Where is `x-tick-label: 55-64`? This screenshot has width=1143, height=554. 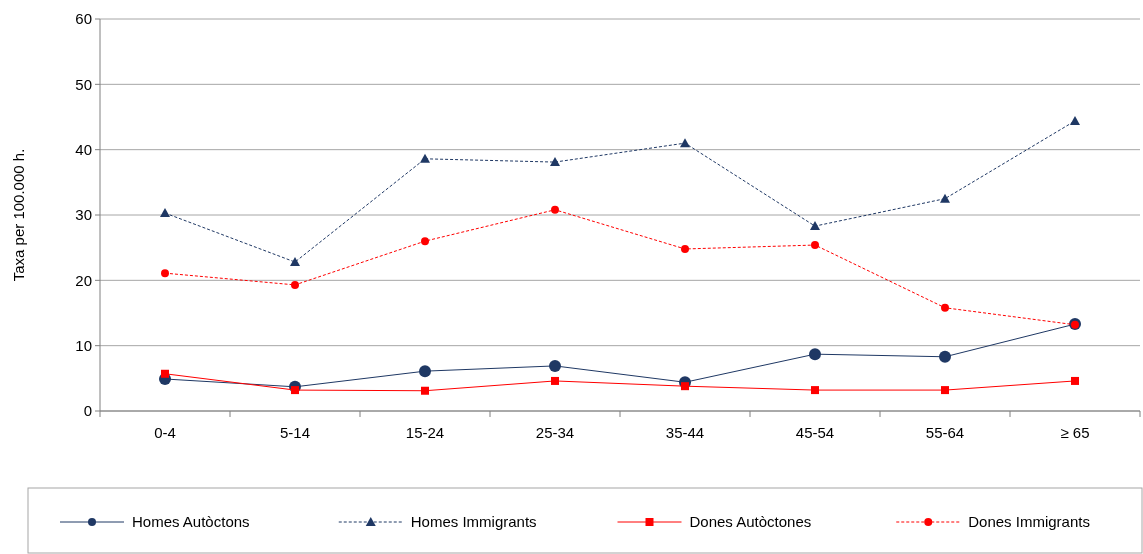 x-tick-label: 55-64 is located at coordinates (945, 432).